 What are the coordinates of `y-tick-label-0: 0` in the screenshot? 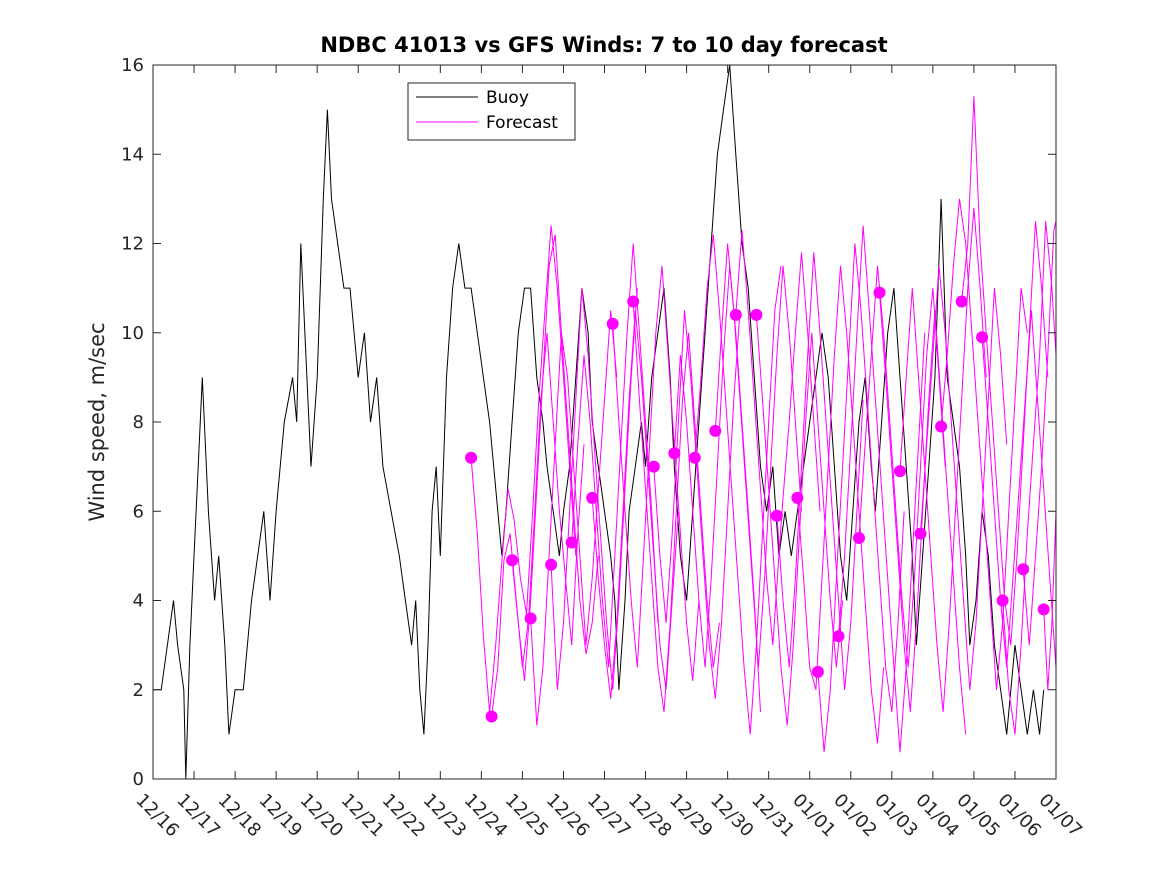 It's located at (138, 779).